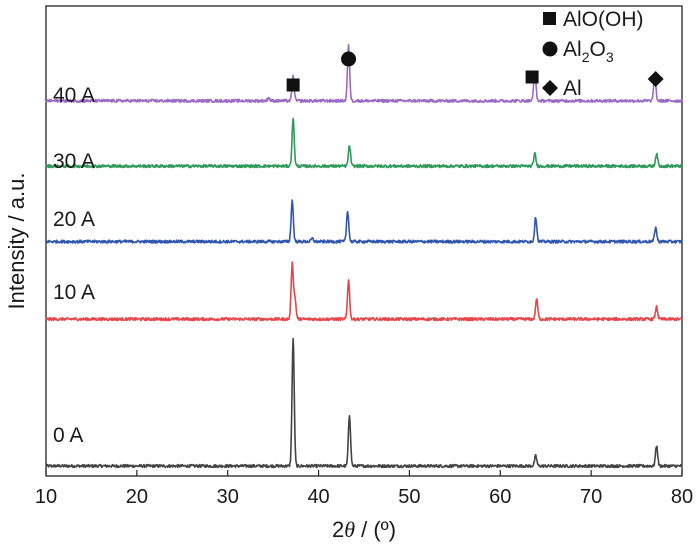 Image resolution: width=700 pixels, height=548 pixels. Describe the element at coordinates (603, 19) in the screenshot. I see `legend-label-alooh: AlO(OH)` at that location.